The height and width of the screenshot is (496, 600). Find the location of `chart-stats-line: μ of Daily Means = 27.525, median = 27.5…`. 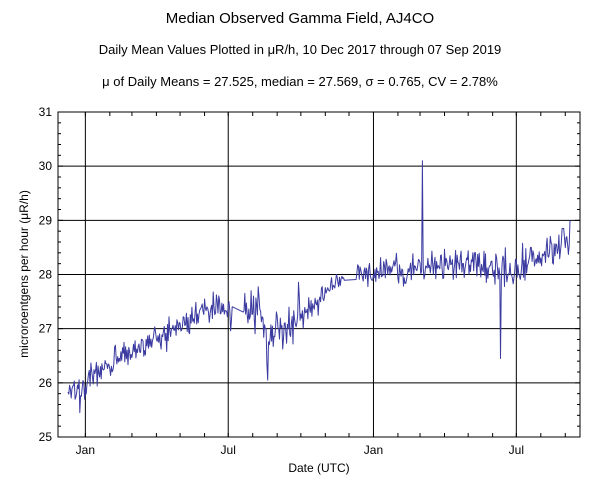

chart-stats-line: μ of Daily Means = 27.525, median = 27.5… is located at coordinates (300, 81).